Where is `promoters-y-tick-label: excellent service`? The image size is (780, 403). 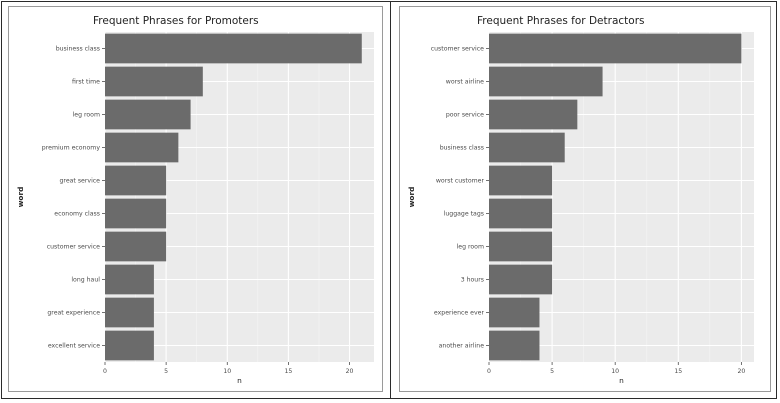 promoters-y-tick-label: excellent service is located at coordinates (74, 346).